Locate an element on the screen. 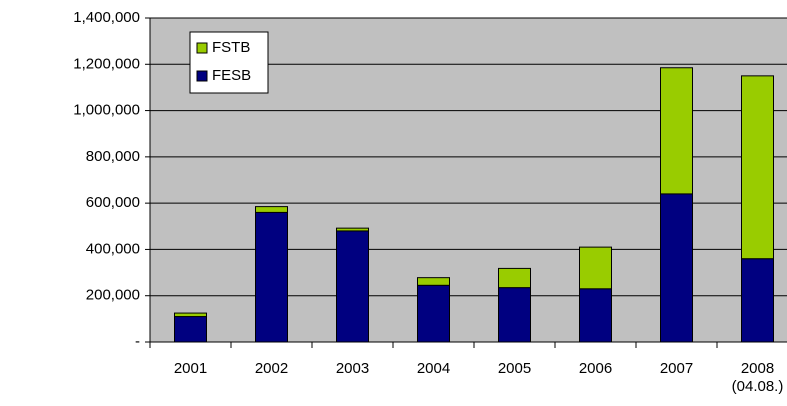 The image size is (787, 406). y-tick-label: 800,000 is located at coordinates (113, 156).